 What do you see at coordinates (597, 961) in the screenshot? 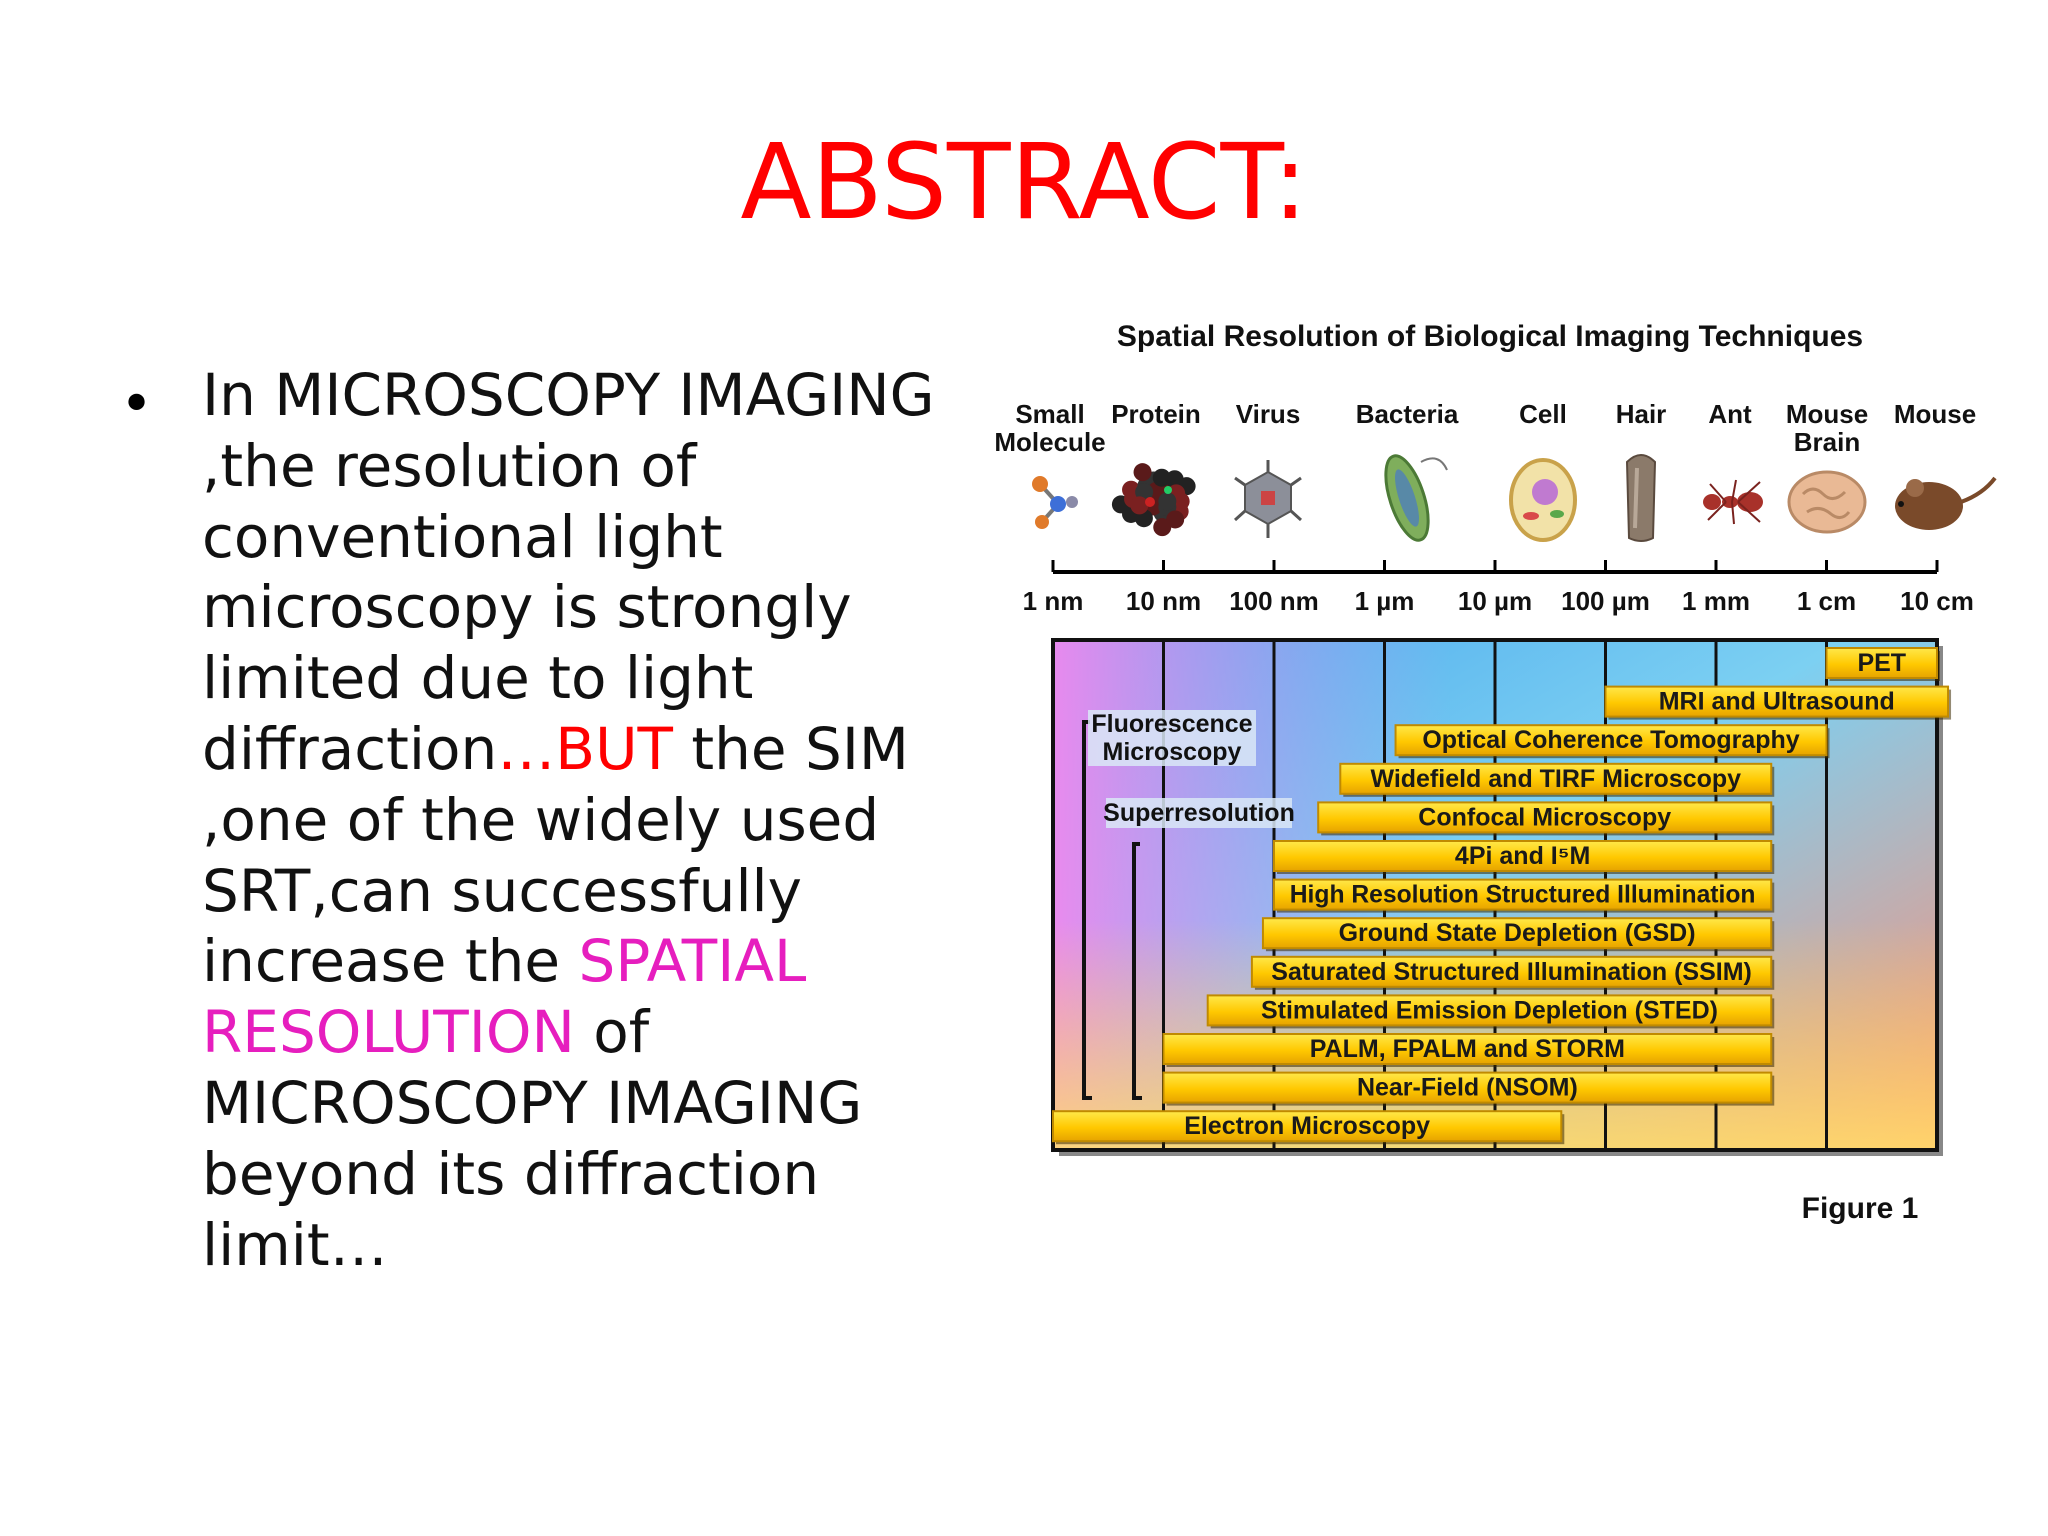
I see `bullet-line: increase the SPATIAL` at bounding box center [597, 961].